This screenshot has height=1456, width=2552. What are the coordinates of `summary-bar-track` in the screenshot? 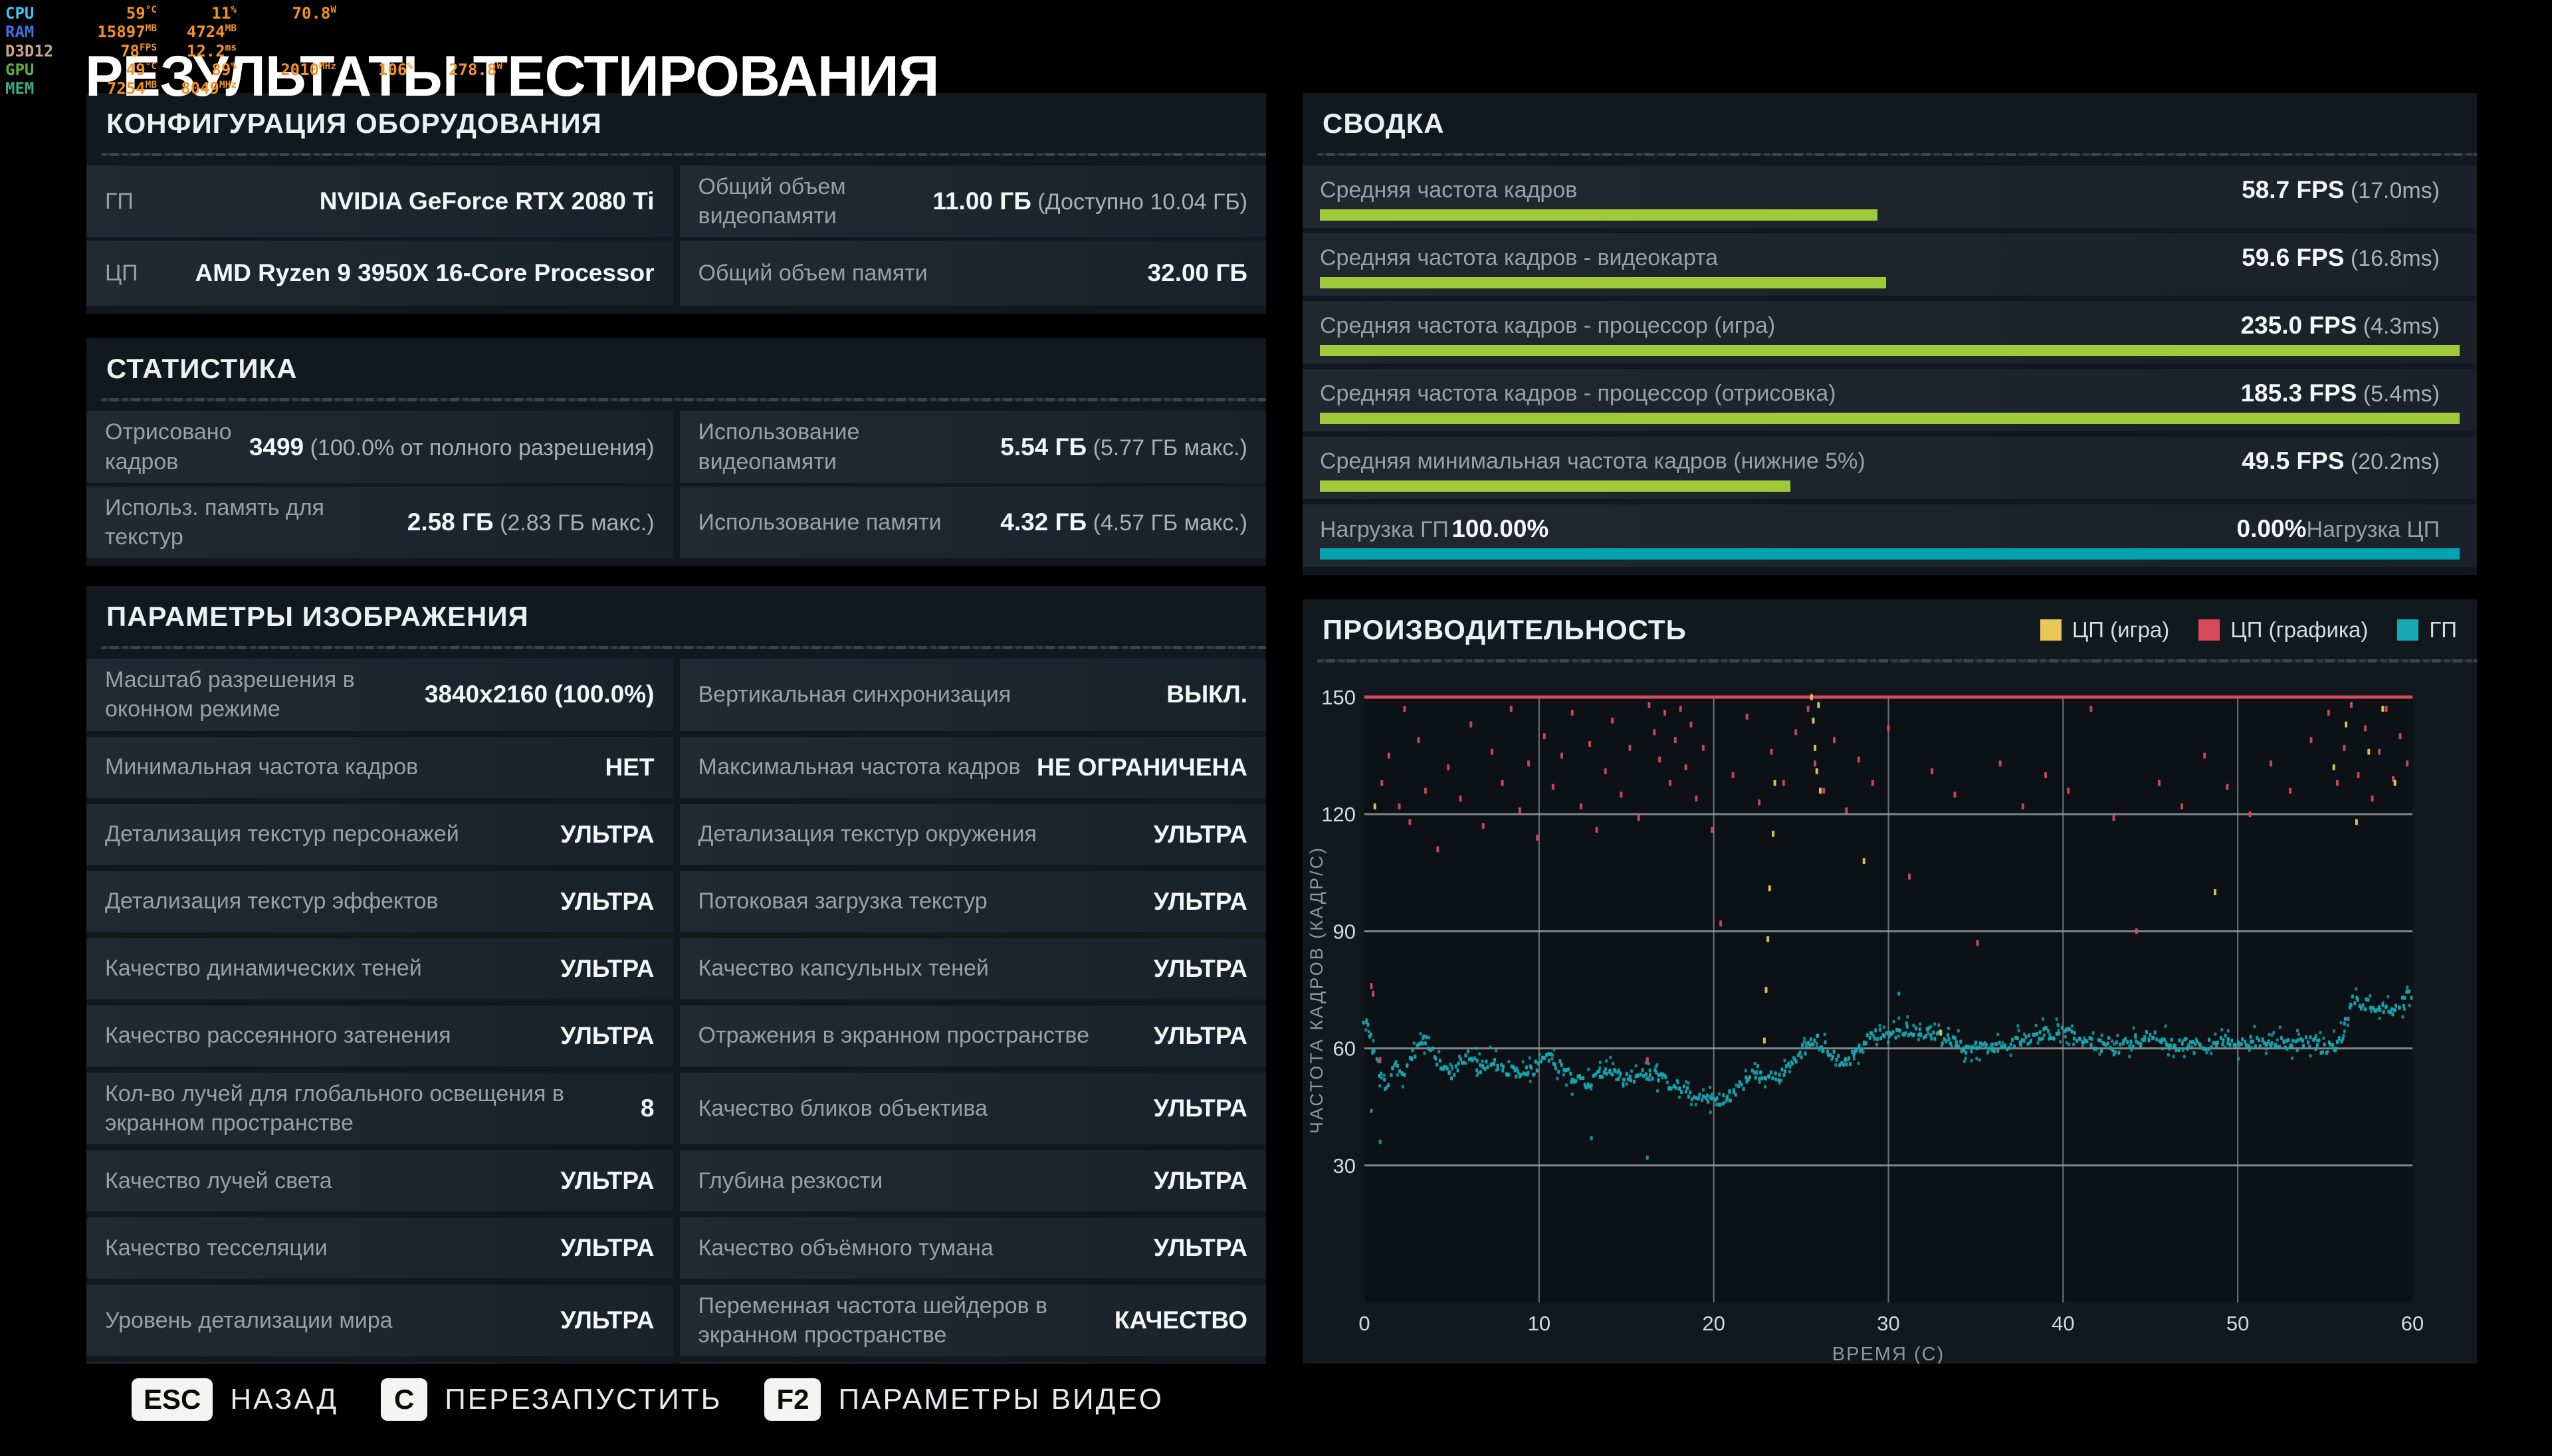 It's located at (1890, 350).